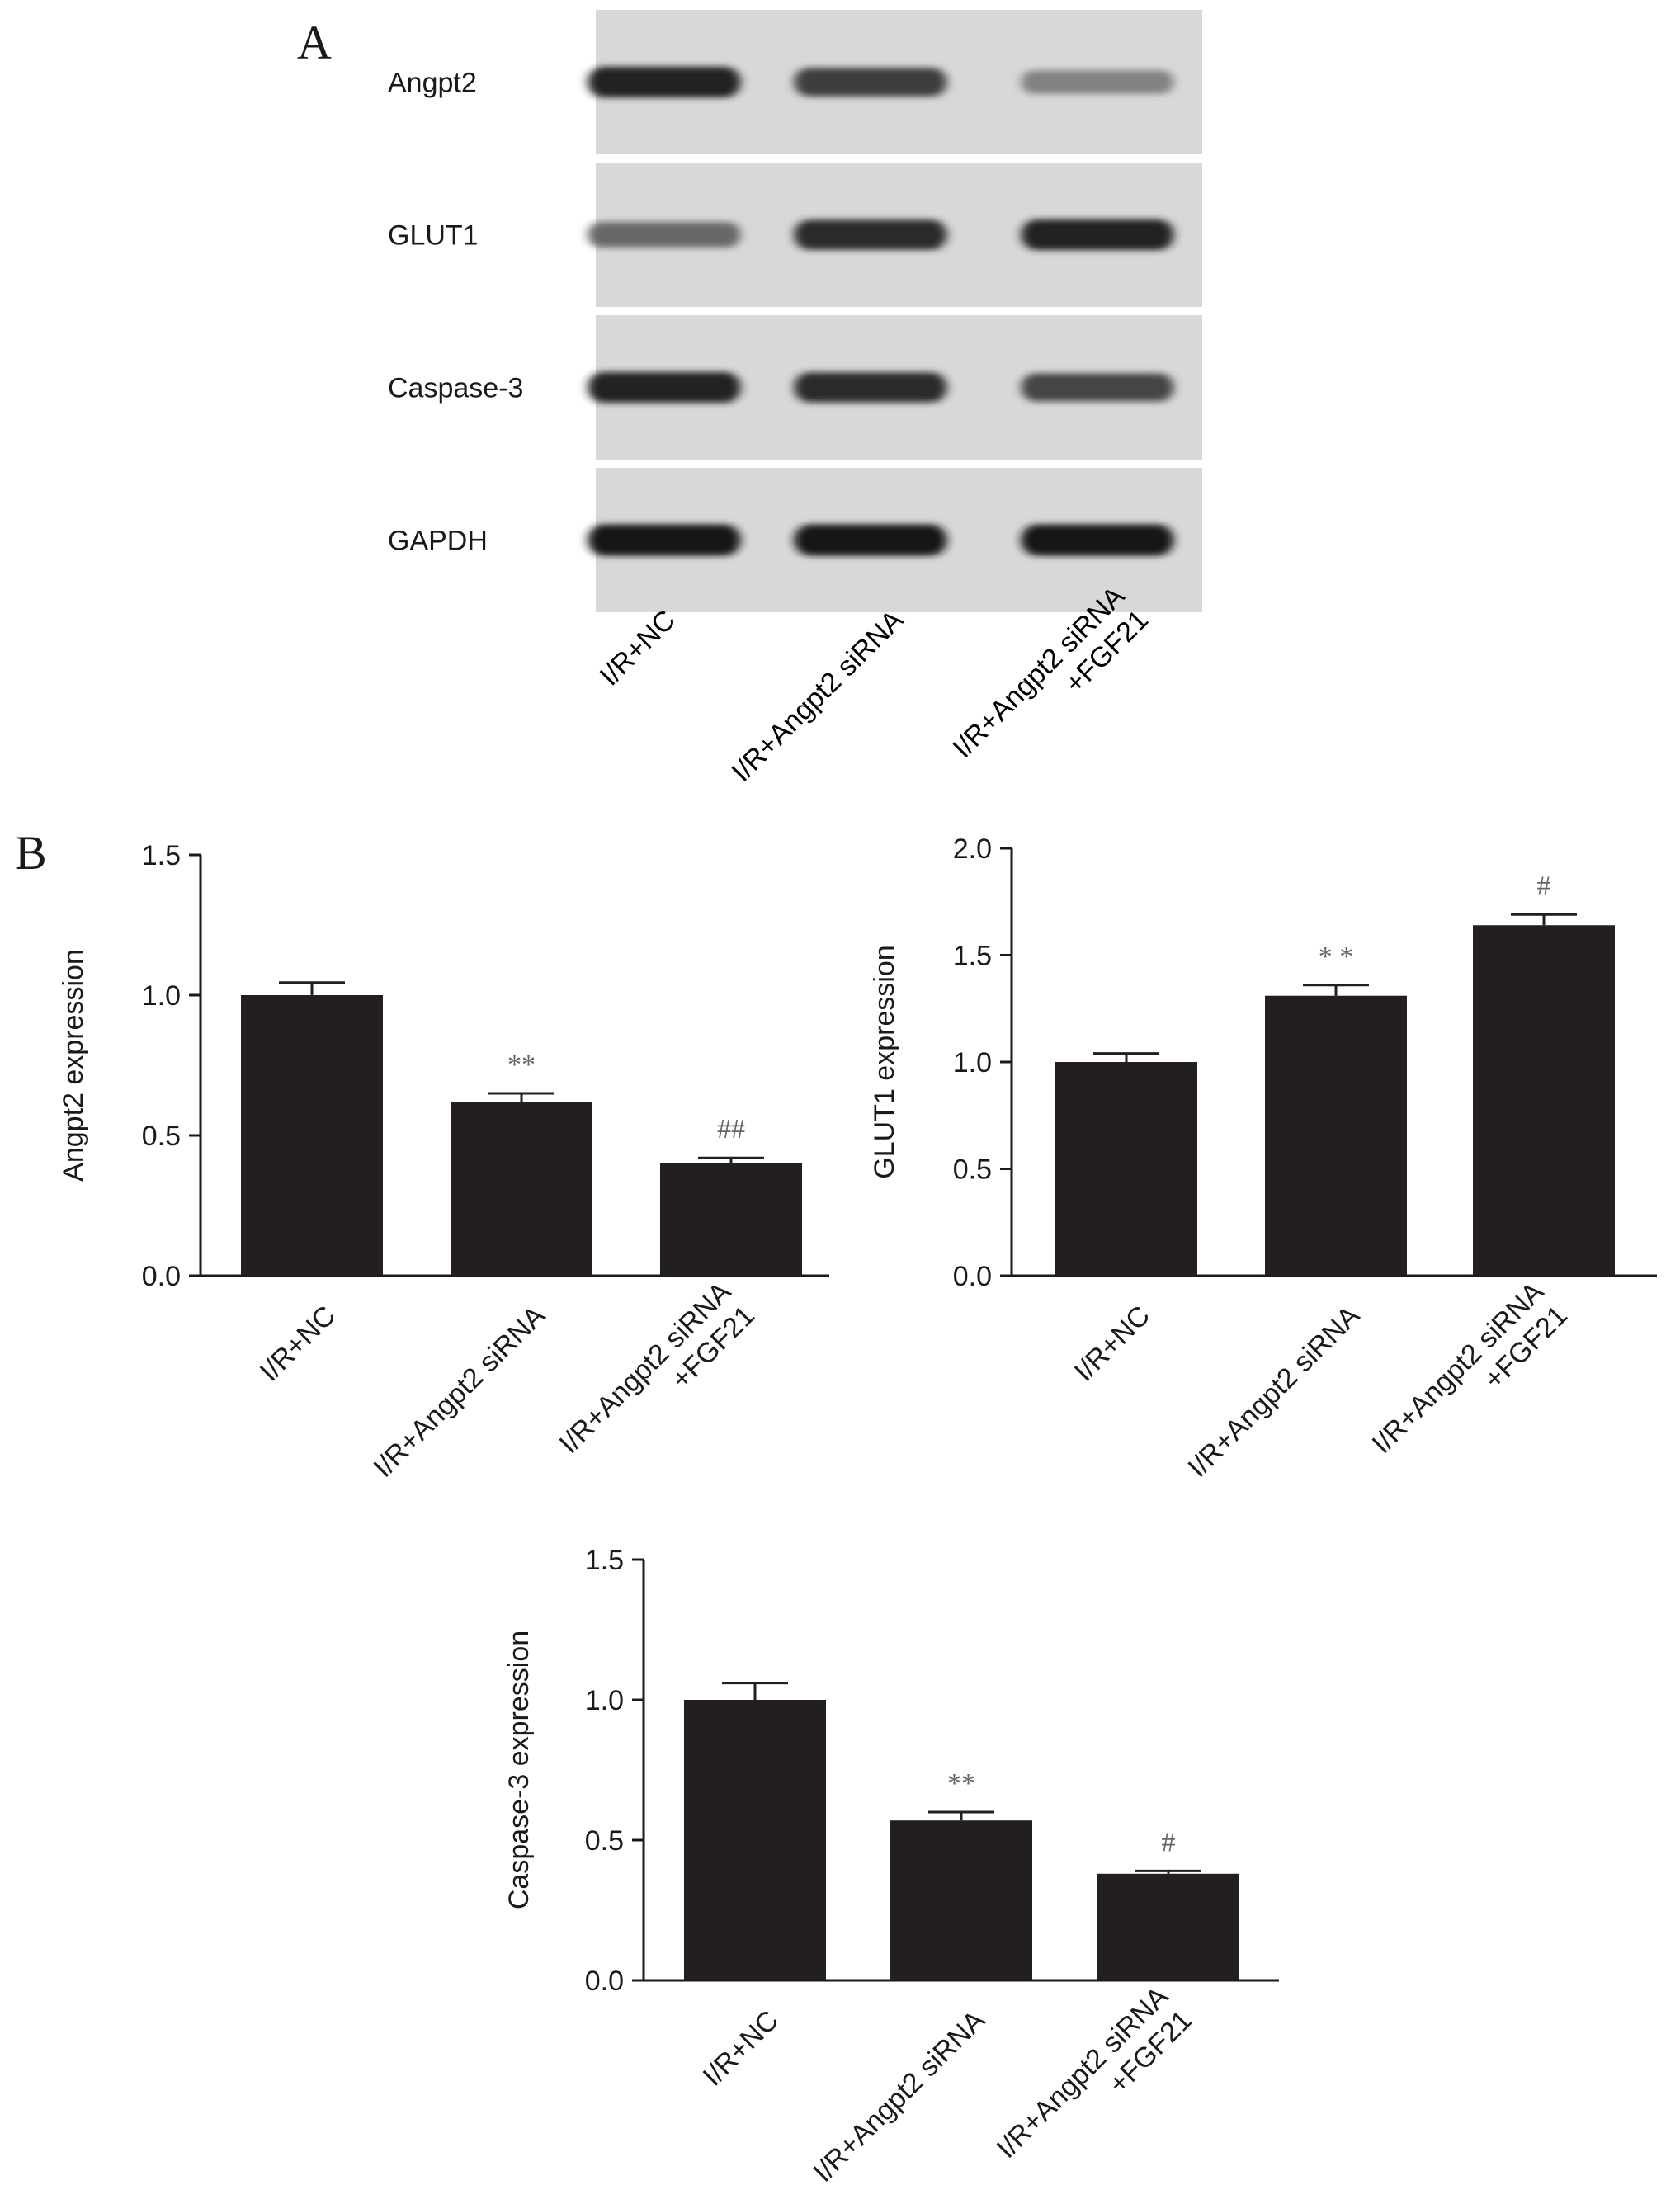 The width and height of the screenshot is (1680, 2204). I want to click on y-axis-title: GLUT1 expression, so click(884, 1061).